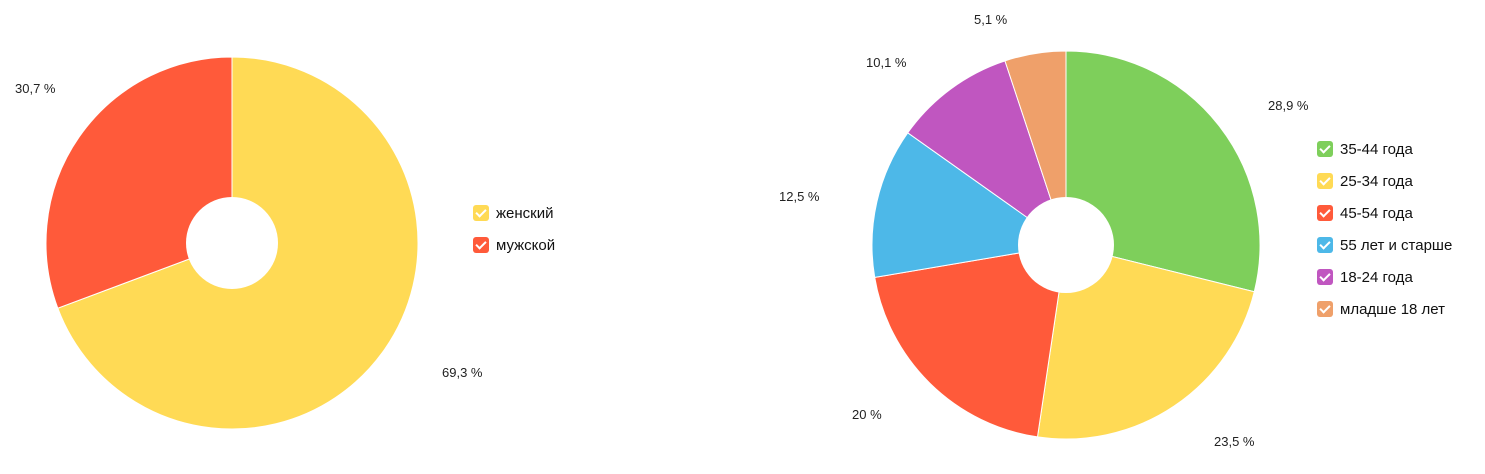 Image resolution: width=1485 pixels, height=474 pixels. I want to click on data-label: 69,3 %, so click(462, 372).